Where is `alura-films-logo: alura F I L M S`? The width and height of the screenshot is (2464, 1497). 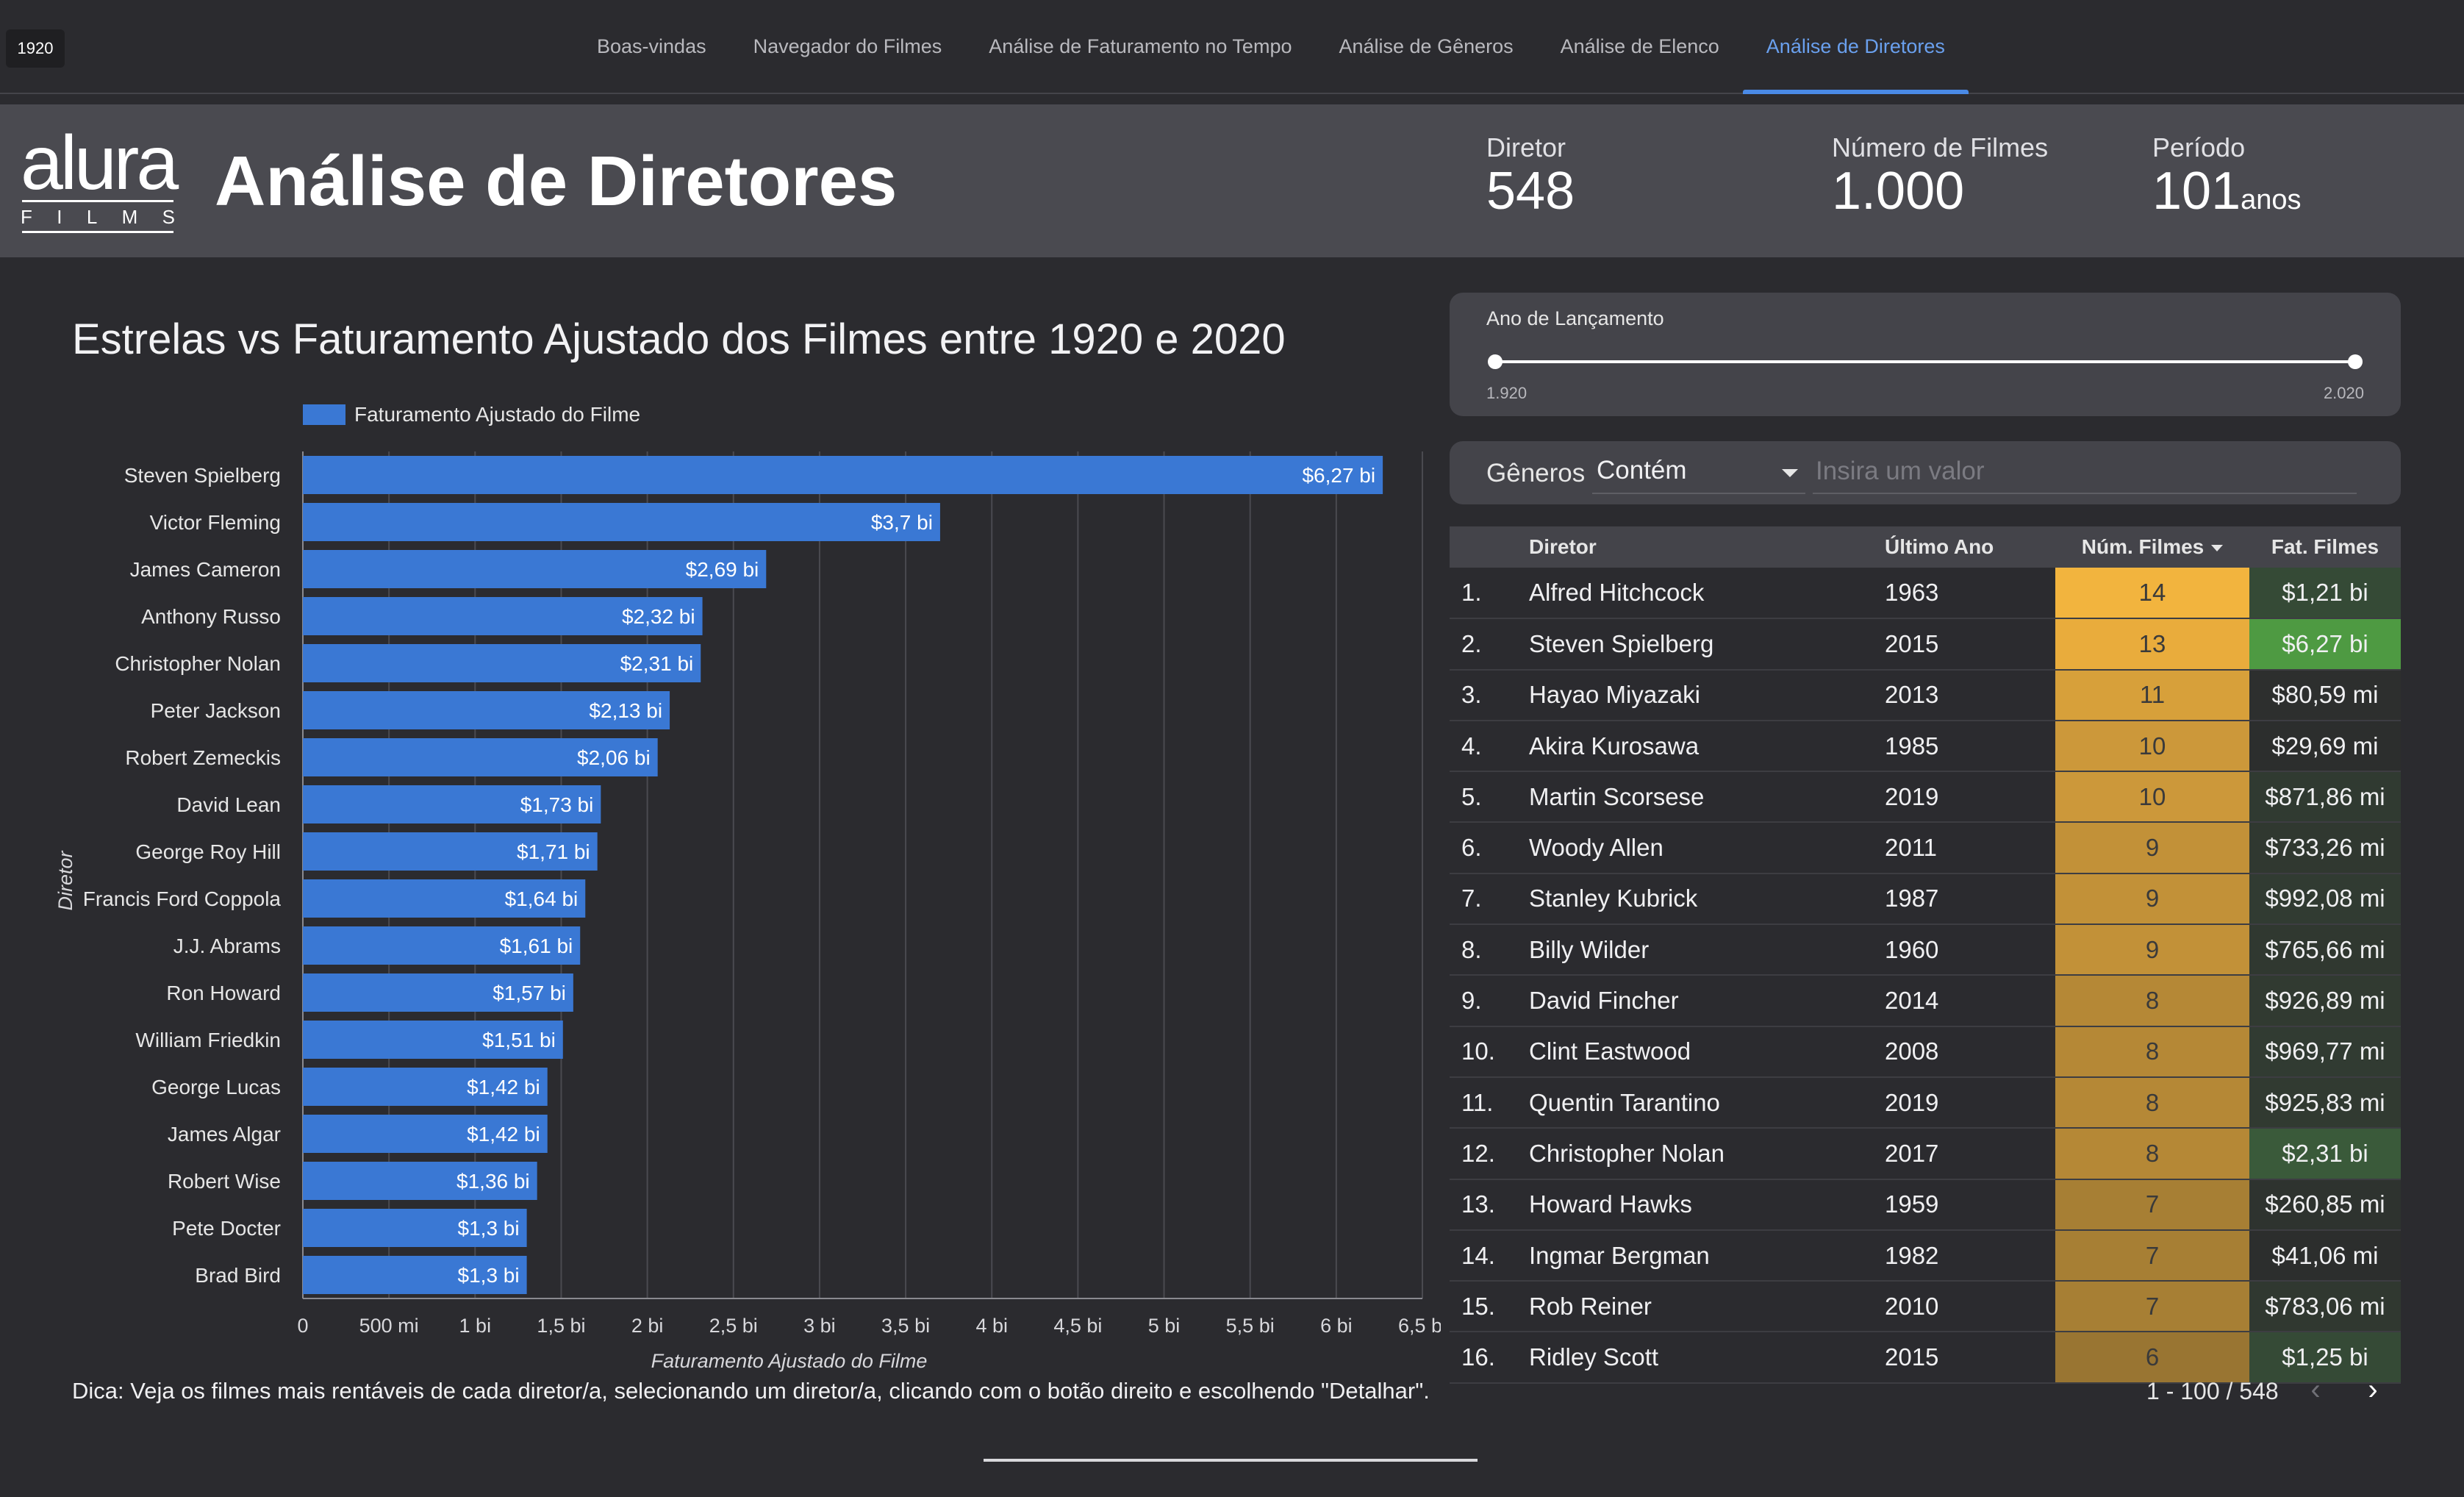 alura-films-logo: alura F I L M S is located at coordinates (100, 179).